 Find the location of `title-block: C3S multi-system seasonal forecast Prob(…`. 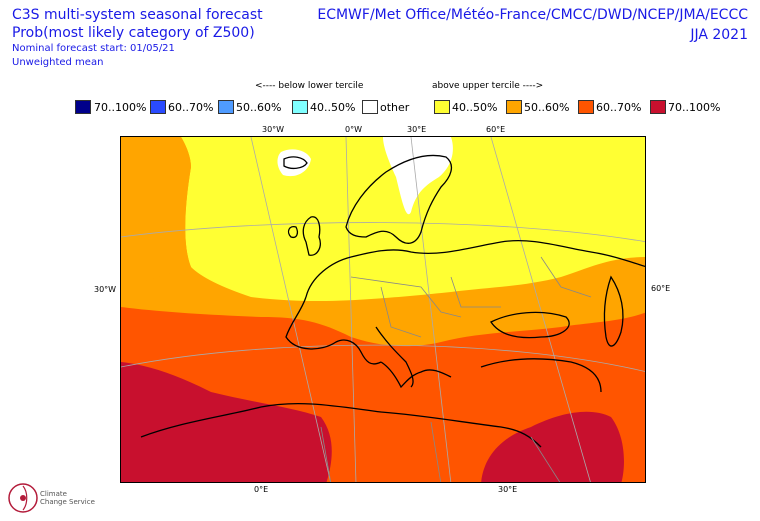

title-block: C3S multi-system seasonal forecast Prob(… is located at coordinates (137, 38).